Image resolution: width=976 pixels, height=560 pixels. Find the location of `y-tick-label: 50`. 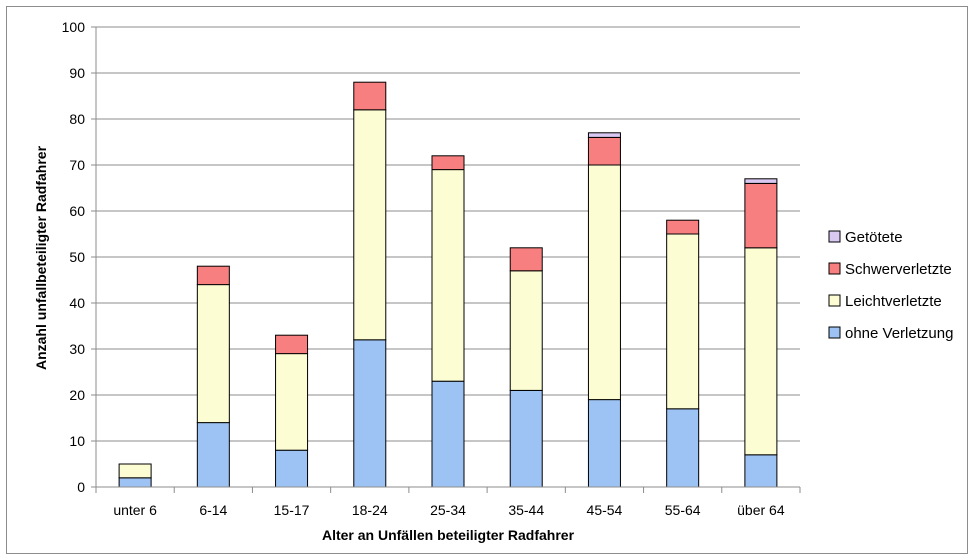

y-tick-label: 50 is located at coordinates (77, 257).